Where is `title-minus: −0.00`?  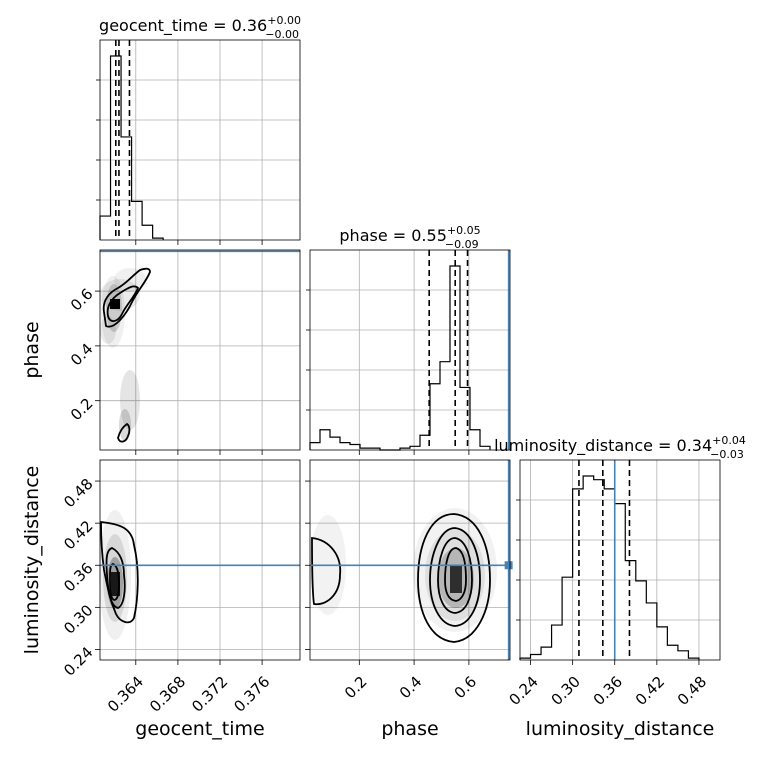
title-minus: −0.00 is located at coordinates (282, 34).